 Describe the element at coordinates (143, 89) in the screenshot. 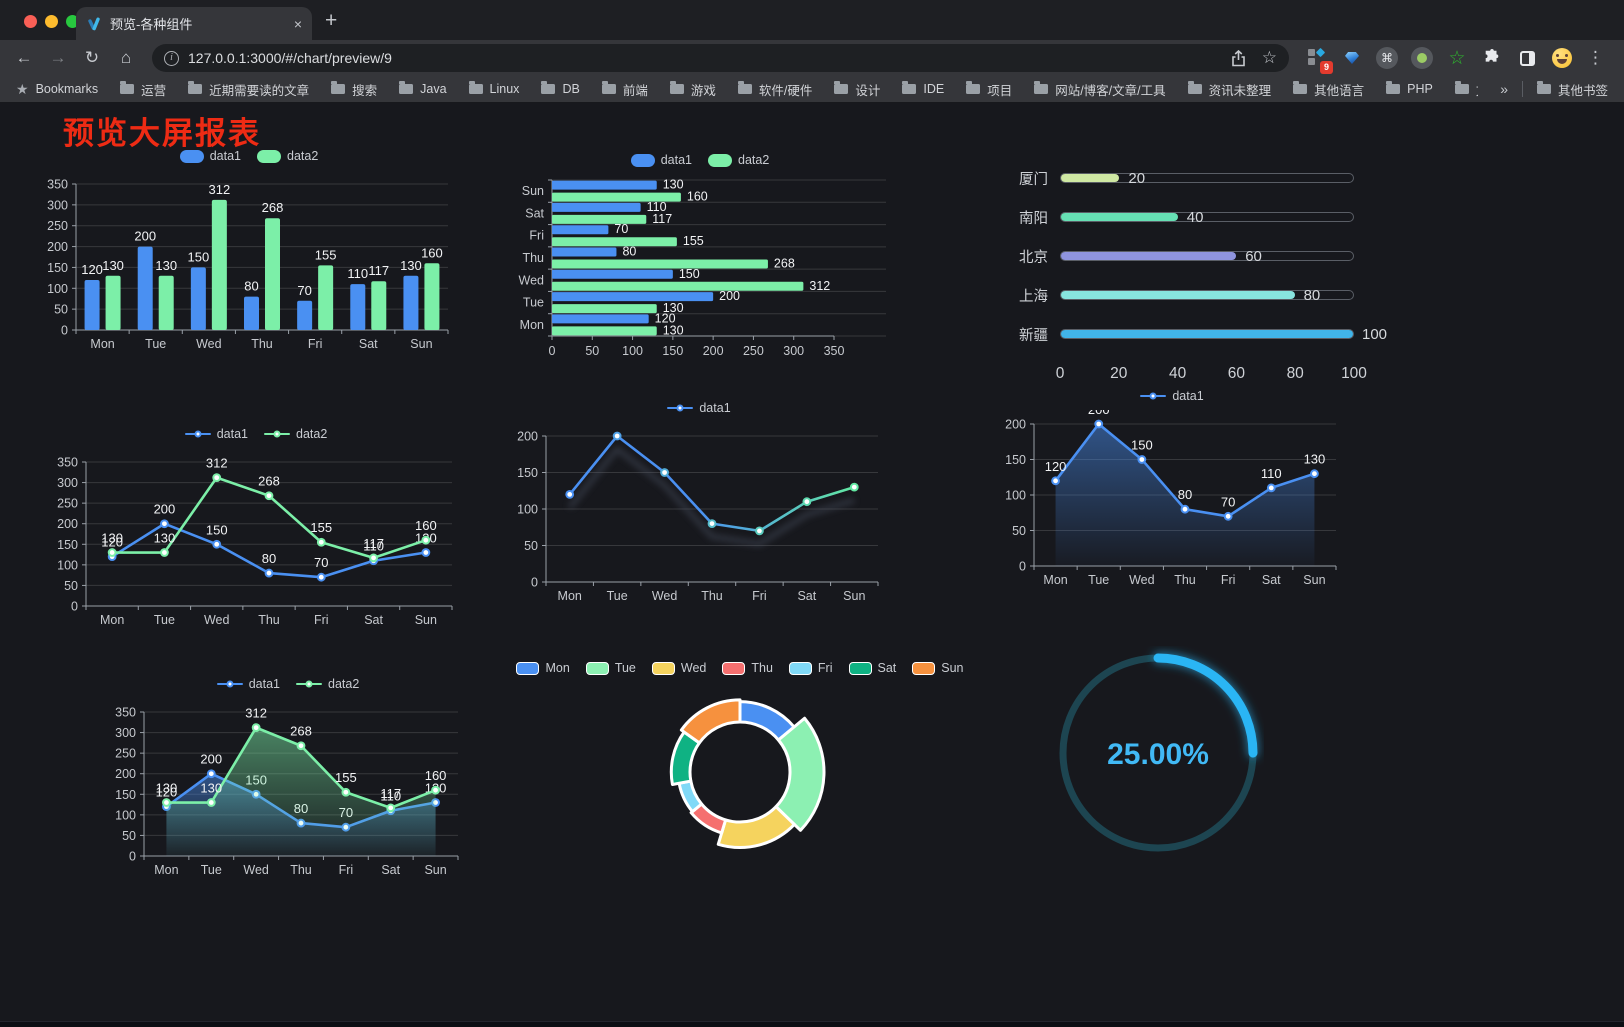

I see `bookmark-item: 运营` at that location.